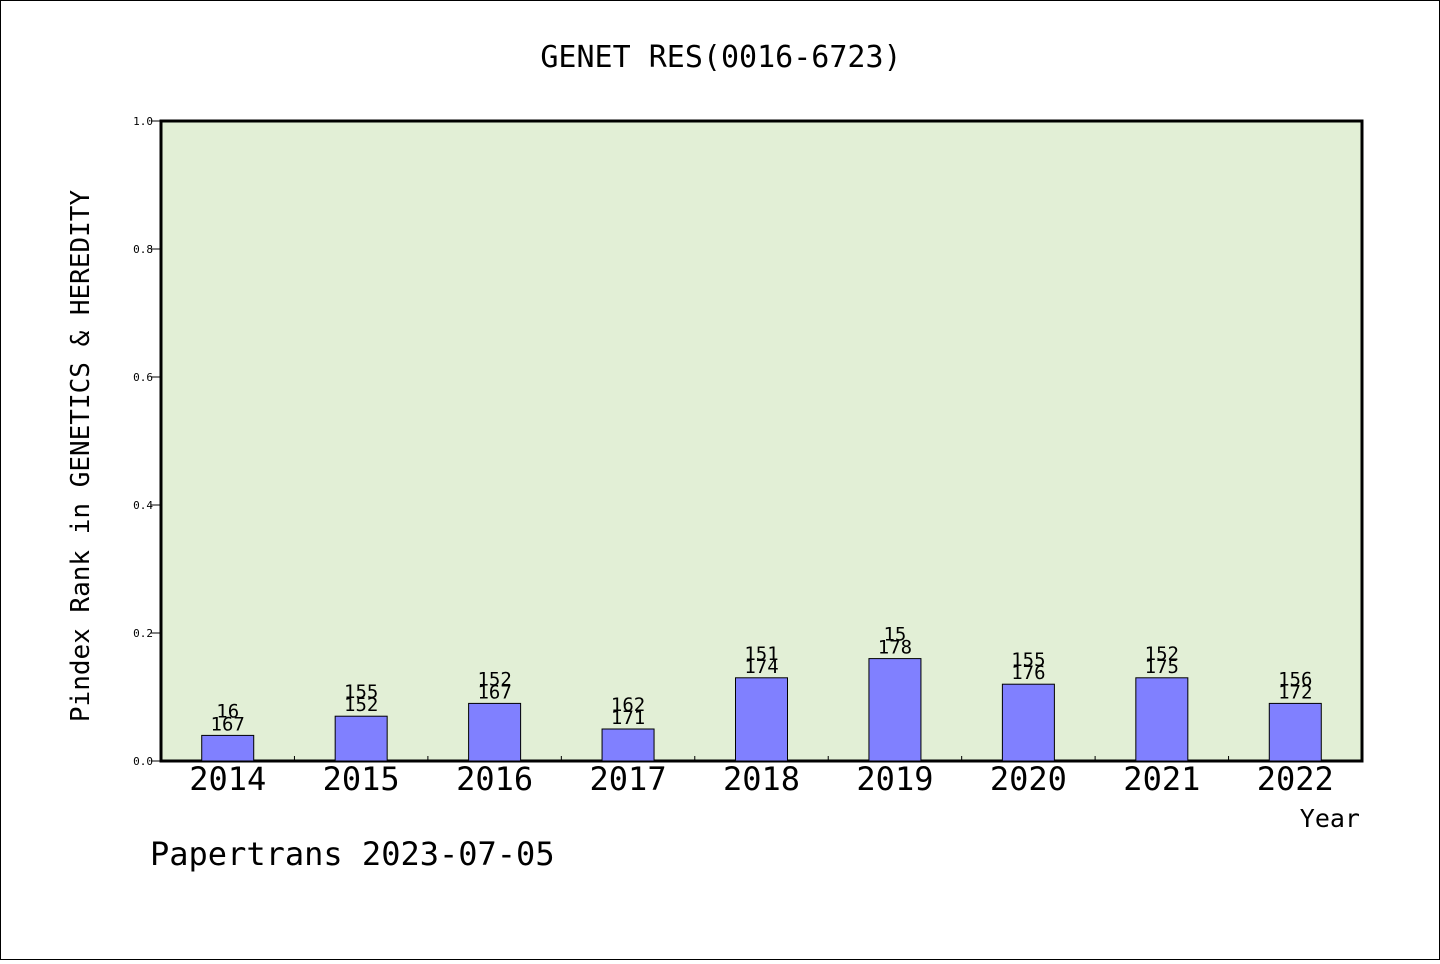 The height and width of the screenshot is (964, 1440). What do you see at coordinates (361, 705) in the screenshot?
I see `bar-total-label: 152` at bounding box center [361, 705].